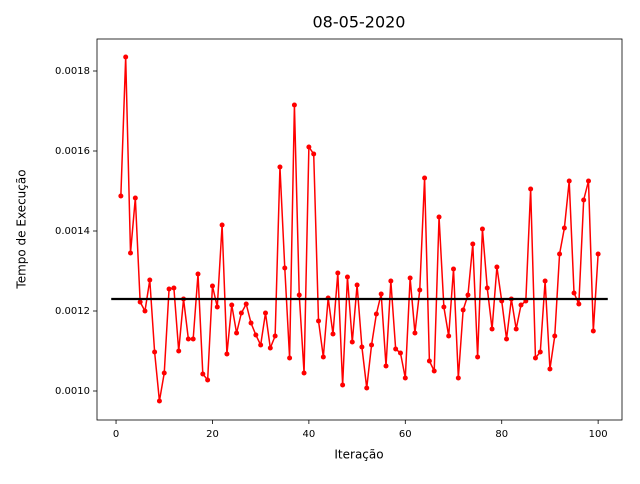 This screenshot has width=640, height=484. What do you see at coordinates (72, 311) in the screenshot?
I see `y-tick-label: 0.0012` at bounding box center [72, 311].